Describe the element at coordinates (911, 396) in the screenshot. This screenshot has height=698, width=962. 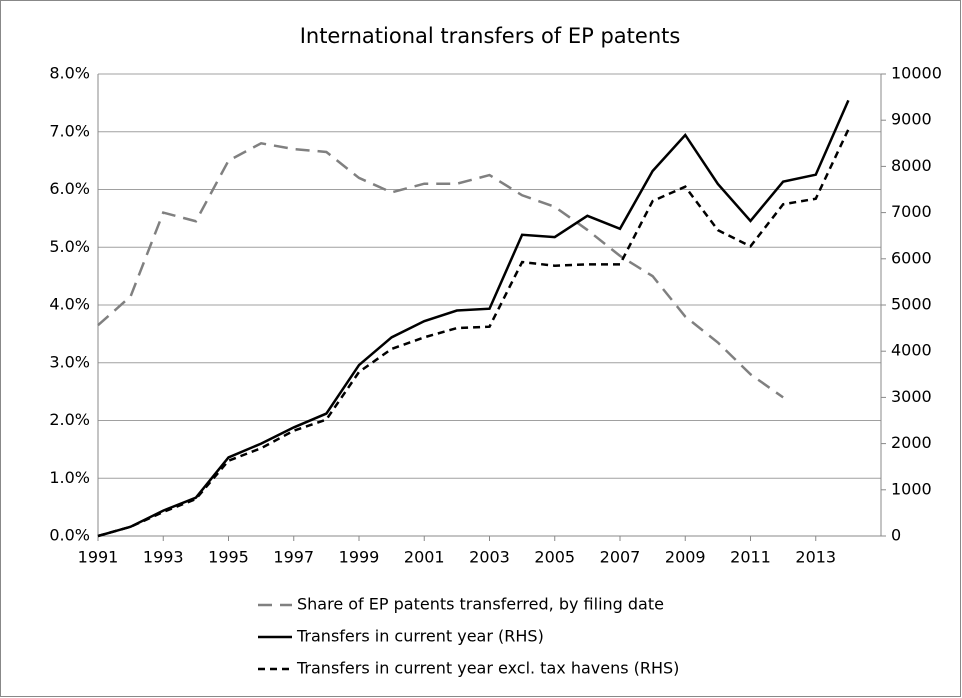
I see `y2-tick-label: 3000` at that location.